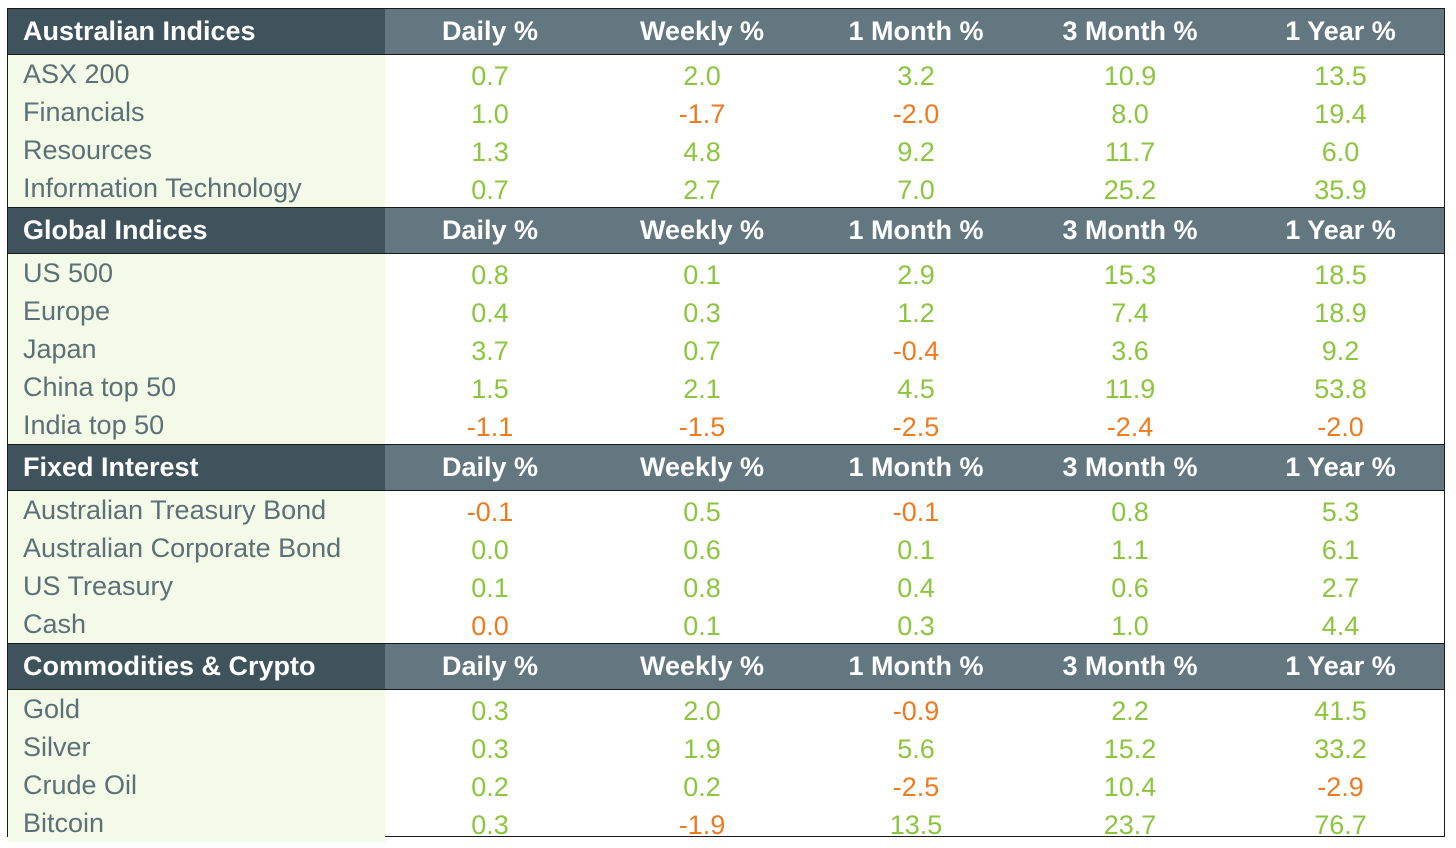 The width and height of the screenshot is (1456, 848). What do you see at coordinates (1130, 824) in the screenshot?
I see `value-cell: 23.7` at bounding box center [1130, 824].